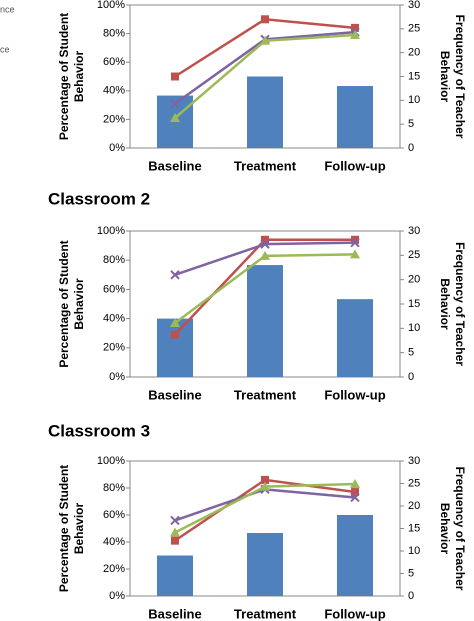 This screenshot has height=621, width=474. I want to click on chart-title: Classroom 3, so click(99, 430).